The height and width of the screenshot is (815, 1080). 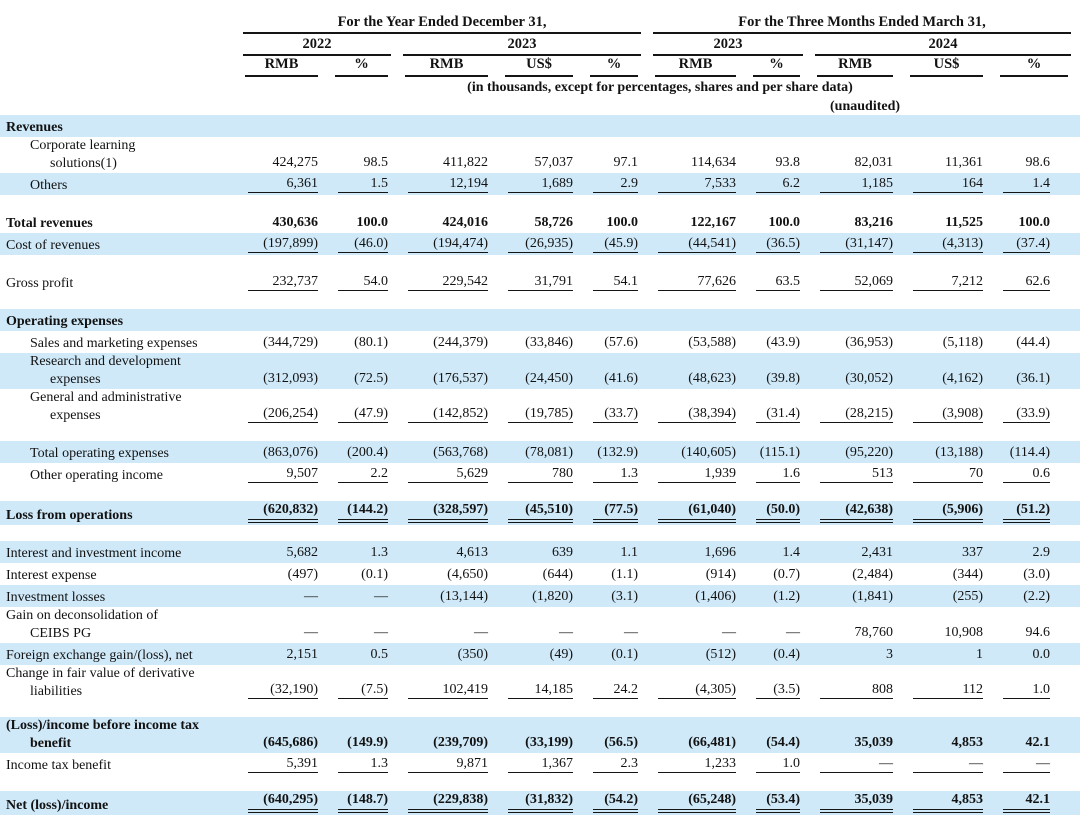 What do you see at coordinates (372, 222) in the screenshot?
I see `value-text: 100.0` at bounding box center [372, 222].